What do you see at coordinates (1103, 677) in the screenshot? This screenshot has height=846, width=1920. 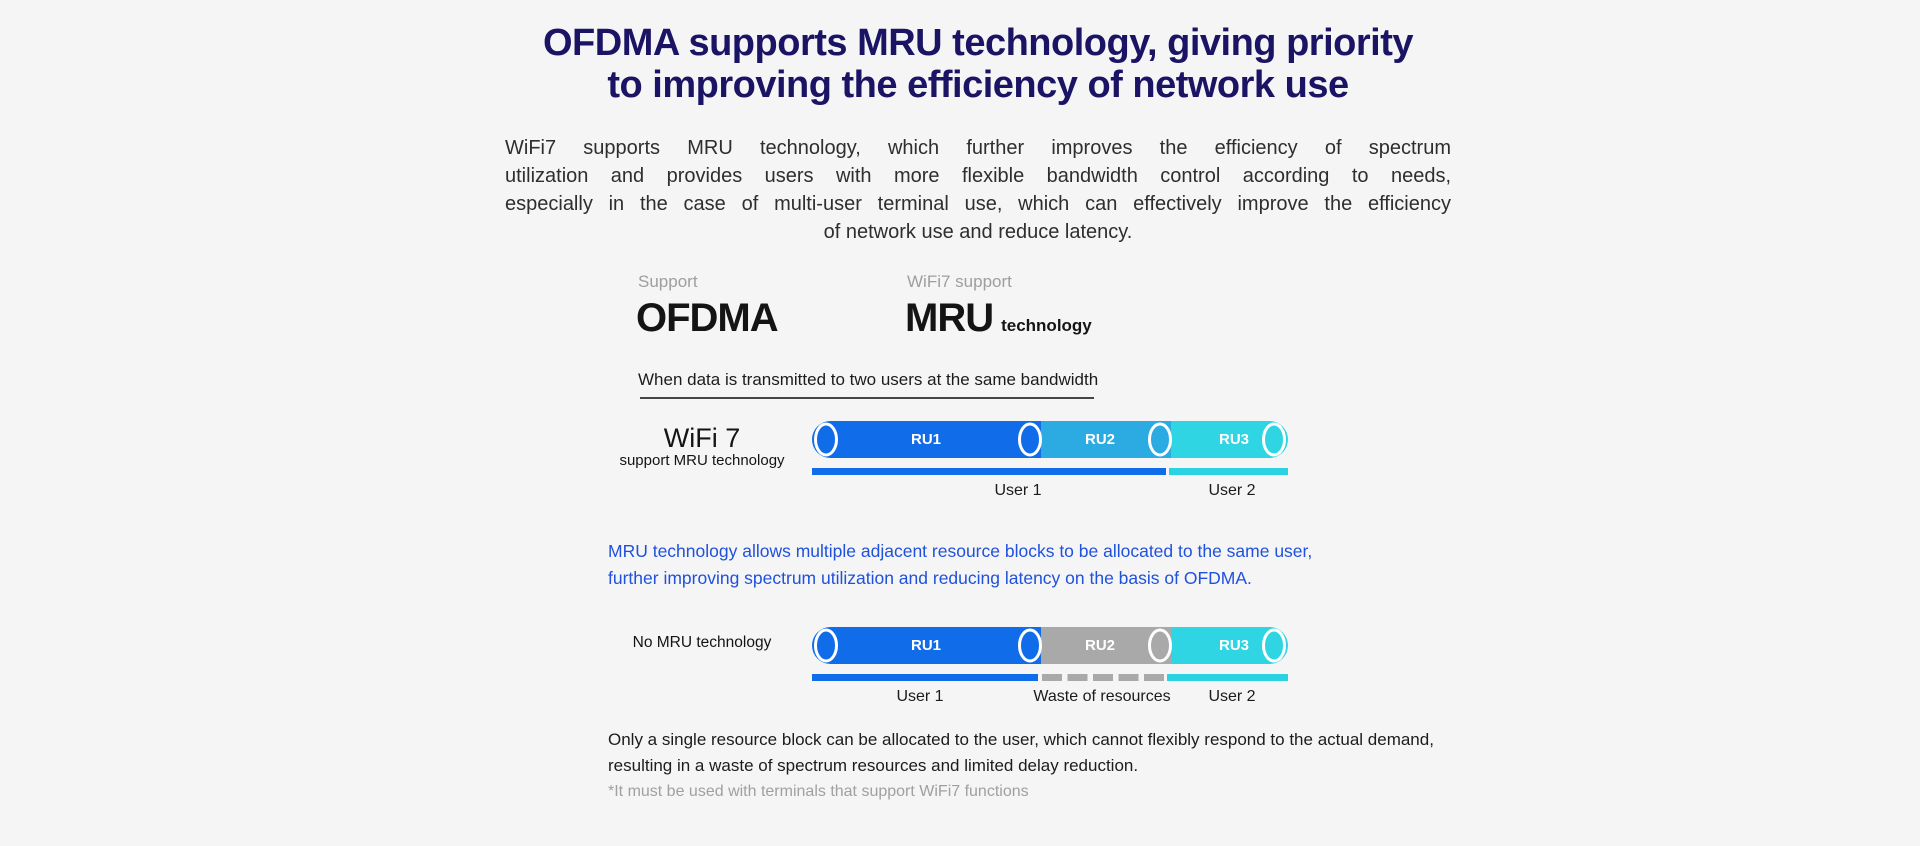 I see `wasted-allocation-dashes` at bounding box center [1103, 677].